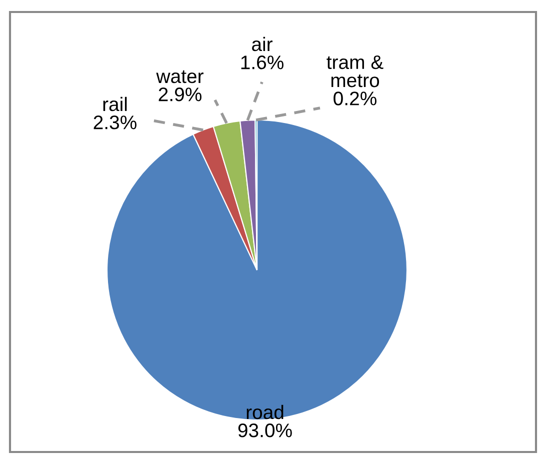 This screenshot has width=539, height=455. Describe the element at coordinates (262, 63) in the screenshot. I see `data-label: 1.6%` at that location.